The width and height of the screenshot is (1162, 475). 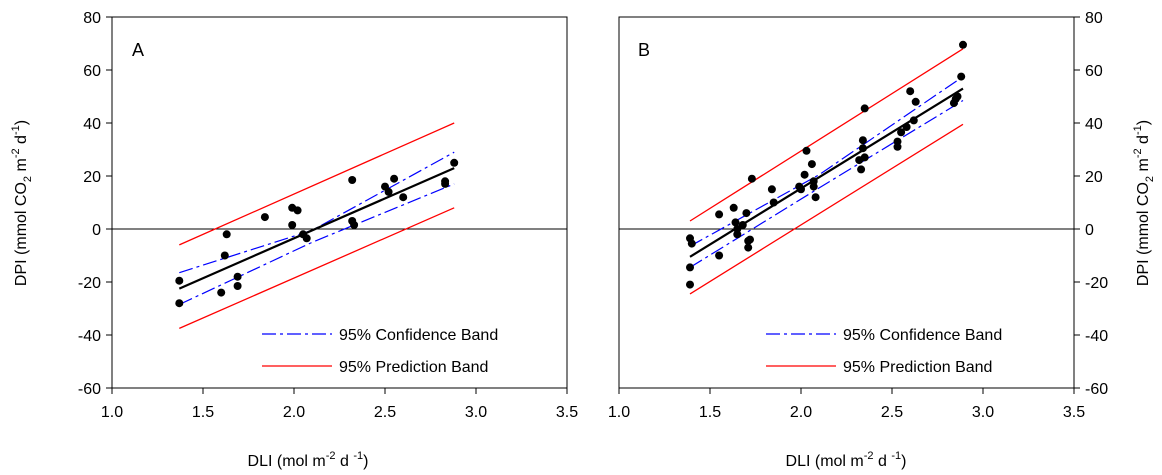 I want to click on prediction-band-upper-a, so click(x=317, y=184).